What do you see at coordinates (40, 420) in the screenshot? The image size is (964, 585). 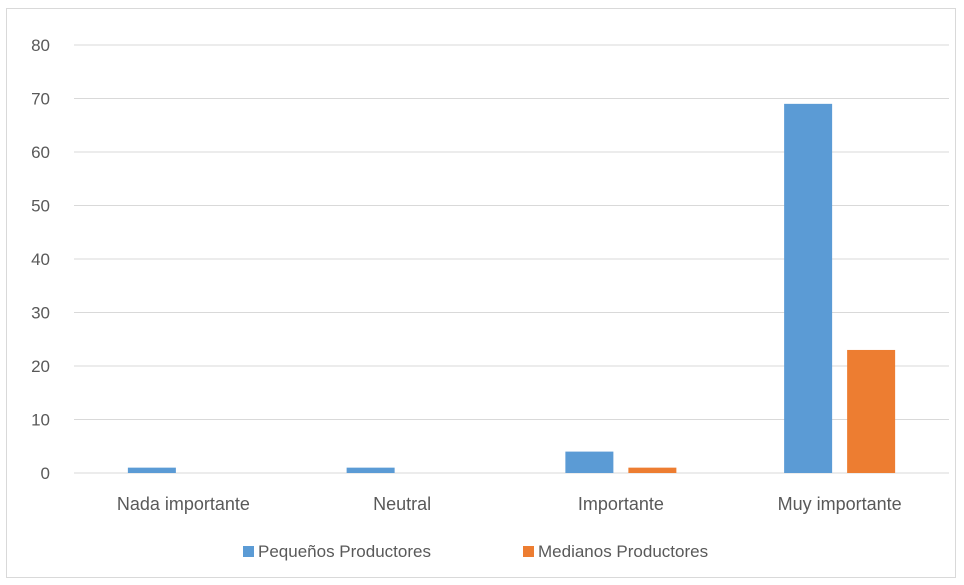 I see `y-tick-label: 10` at bounding box center [40, 420].